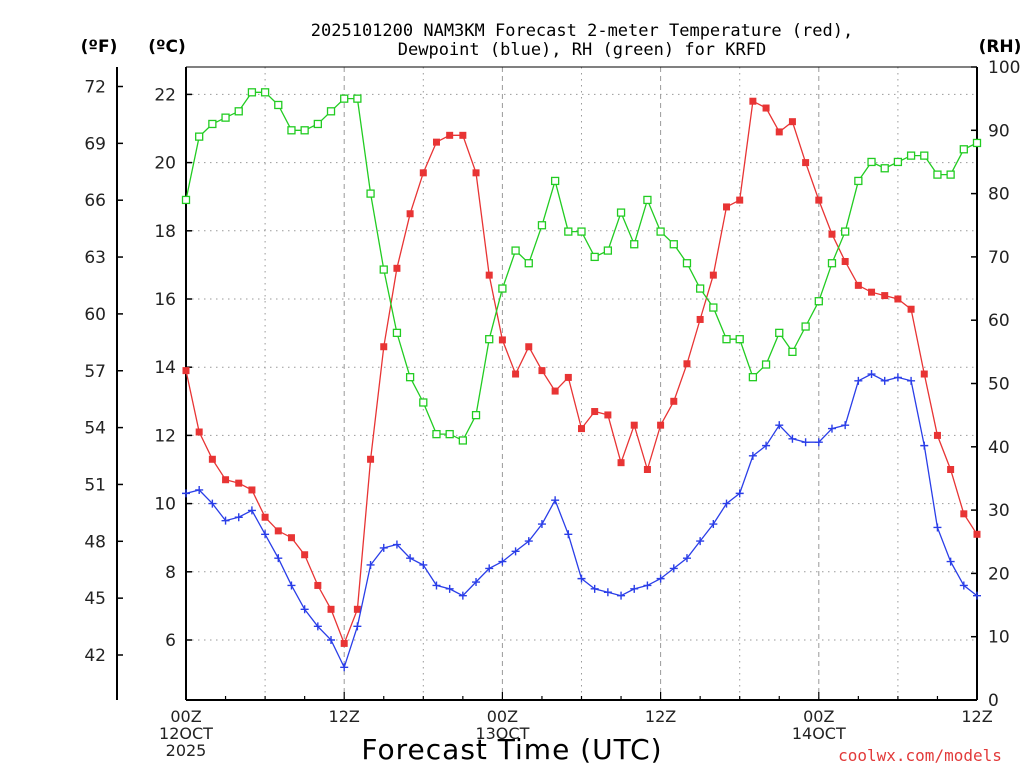  Describe the element at coordinates (95, 542) in the screenshot. I see `f-tick-label: 48` at that location.